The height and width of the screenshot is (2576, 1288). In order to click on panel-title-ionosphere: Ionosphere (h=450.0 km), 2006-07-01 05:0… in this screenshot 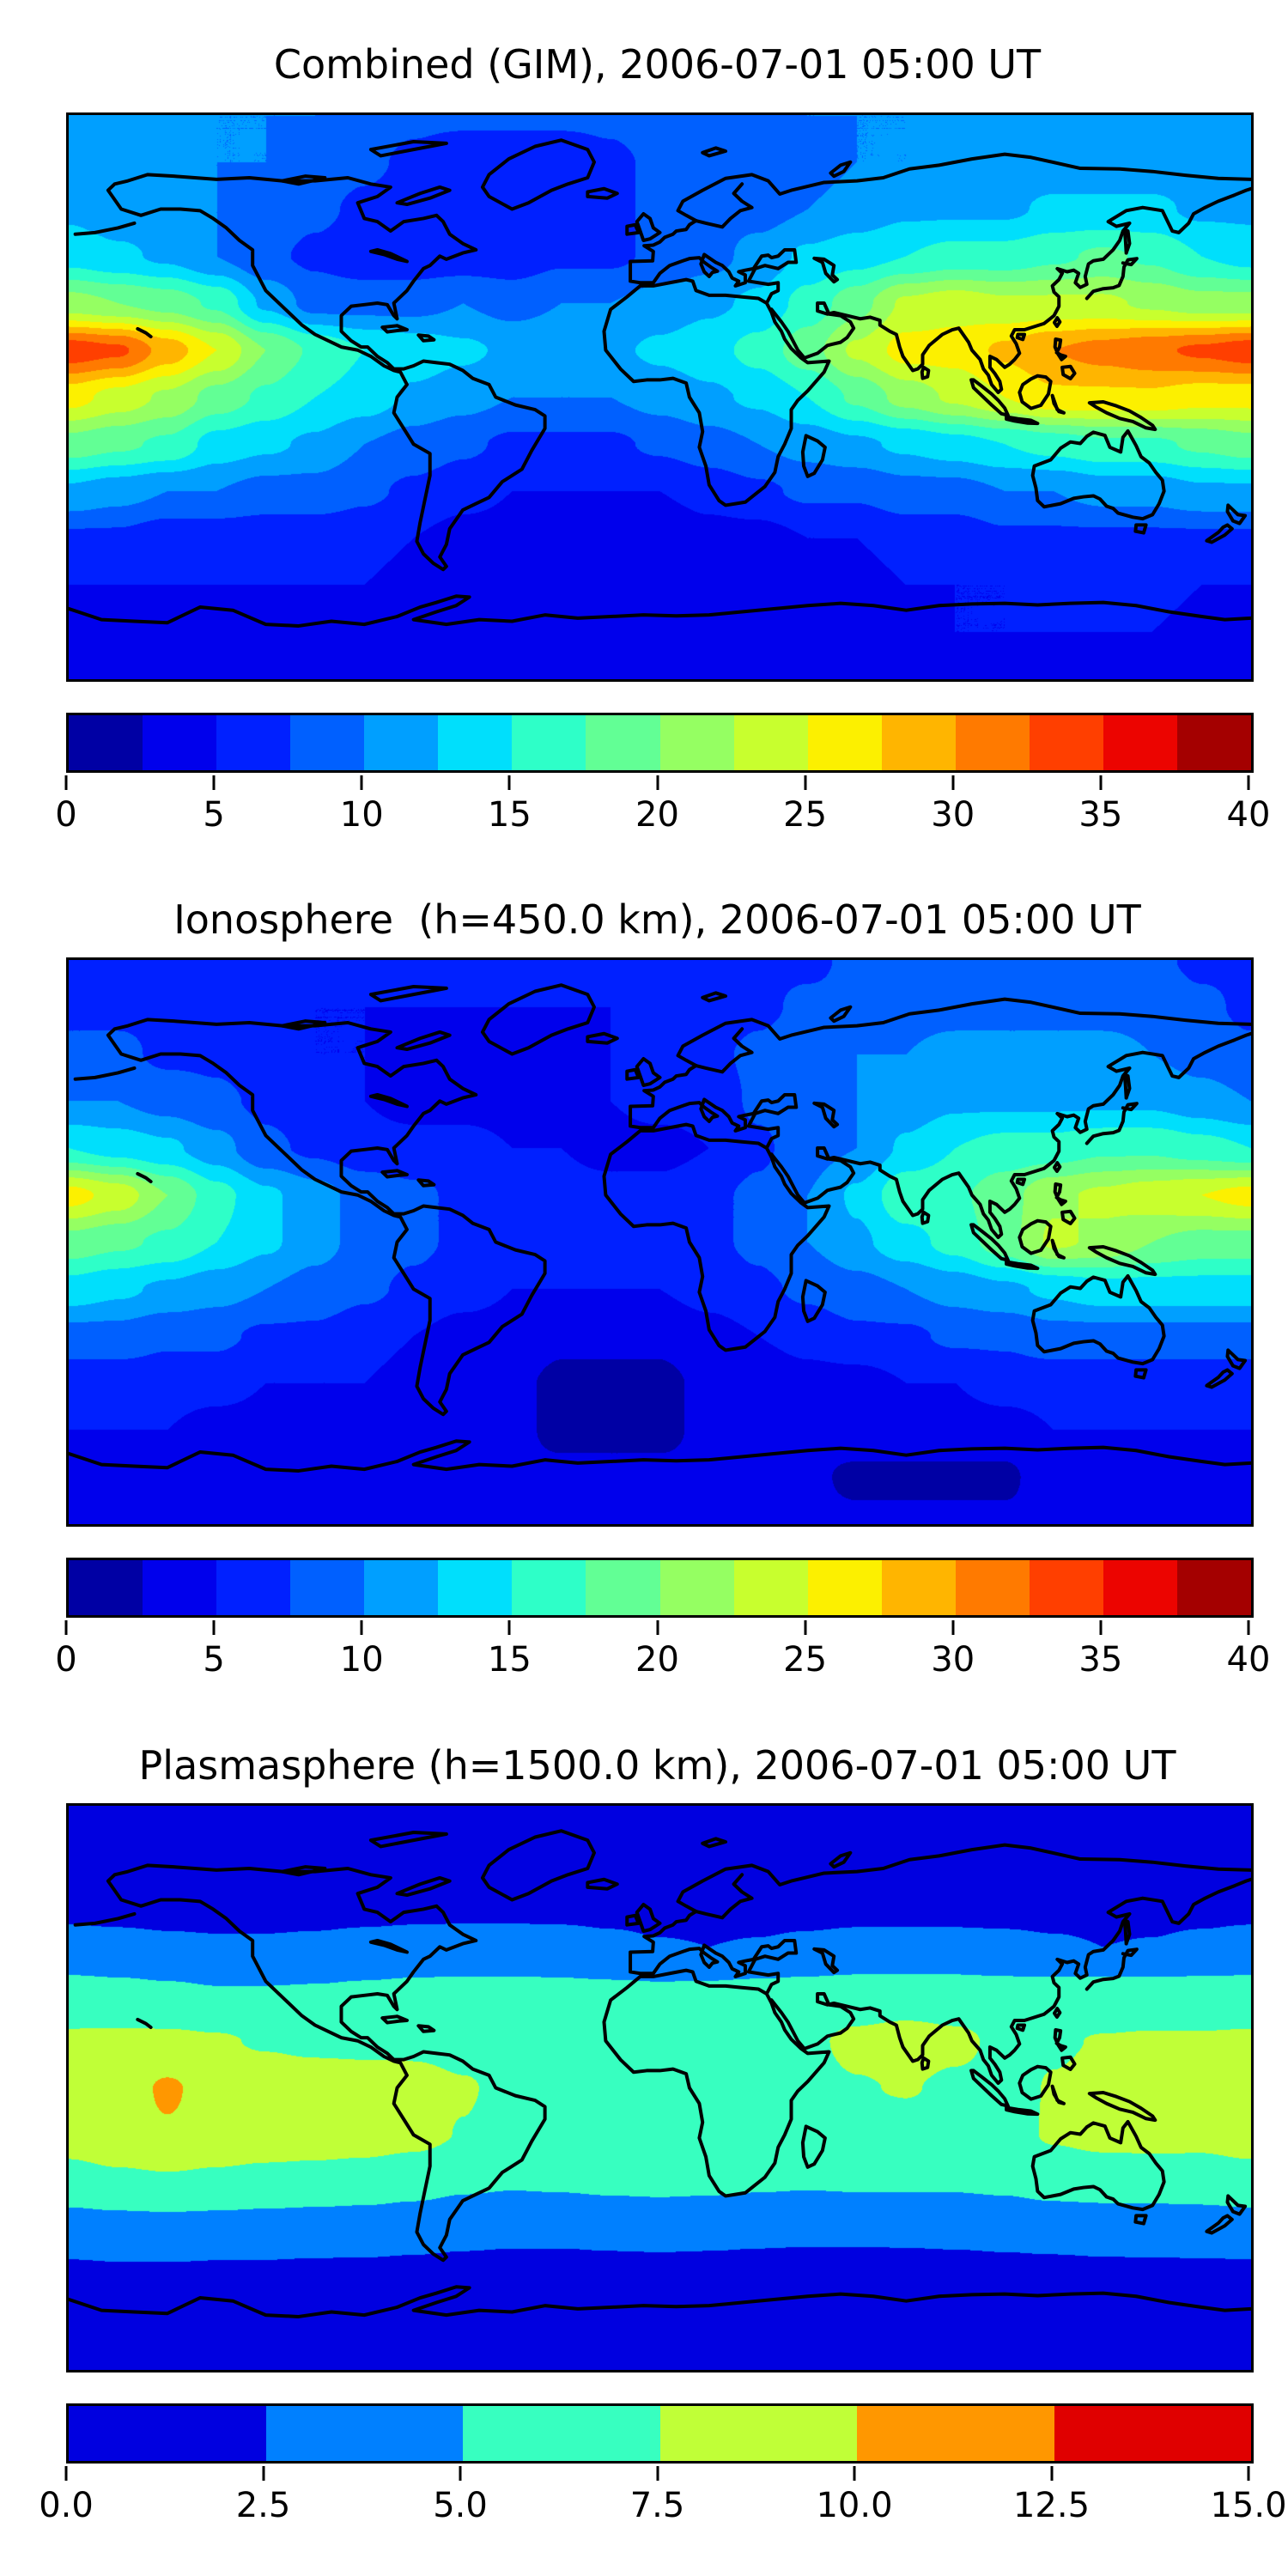, I will do `click(657, 919)`.